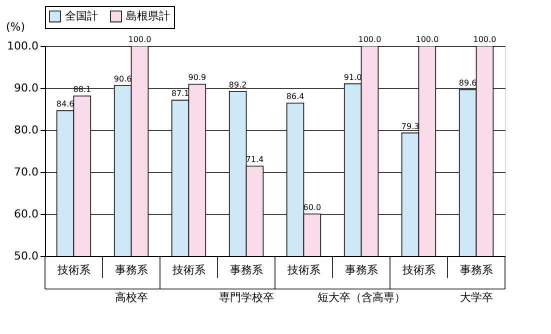 The image size is (551, 334). Describe the element at coordinates (410, 126) in the screenshot. I see `data-label: 79.3` at that location.